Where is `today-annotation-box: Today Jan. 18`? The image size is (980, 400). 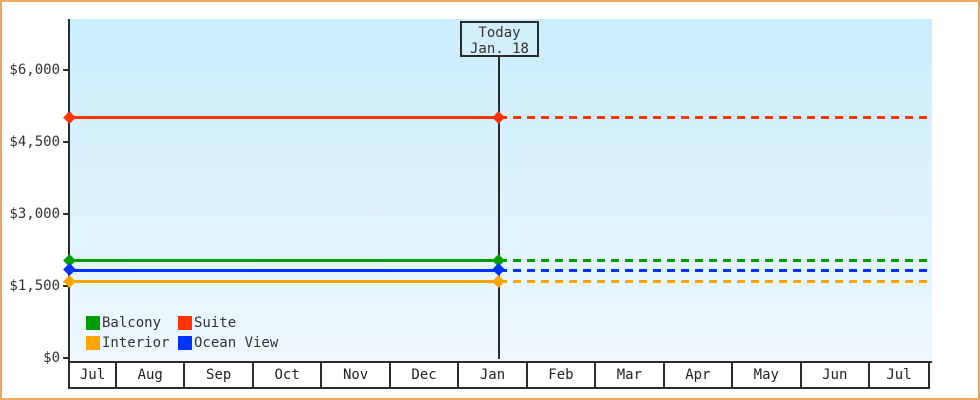 today-annotation-box: Today Jan. 18 is located at coordinates (499, 39).